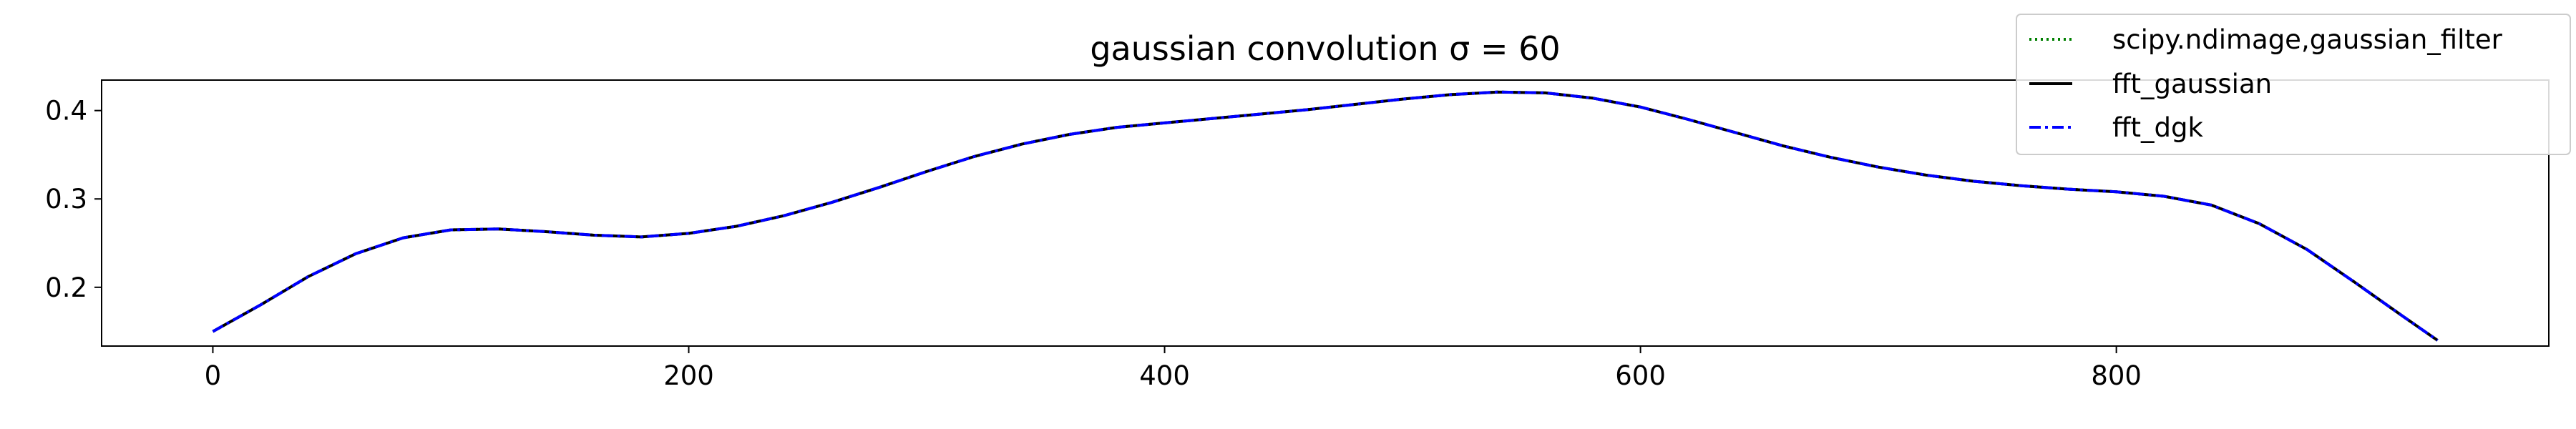 The image size is (2576, 429). What do you see at coordinates (2192, 84) in the screenshot?
I see `legend-label-fft-gaussian: fft_gaussian` at bounding box center [2192, 84].